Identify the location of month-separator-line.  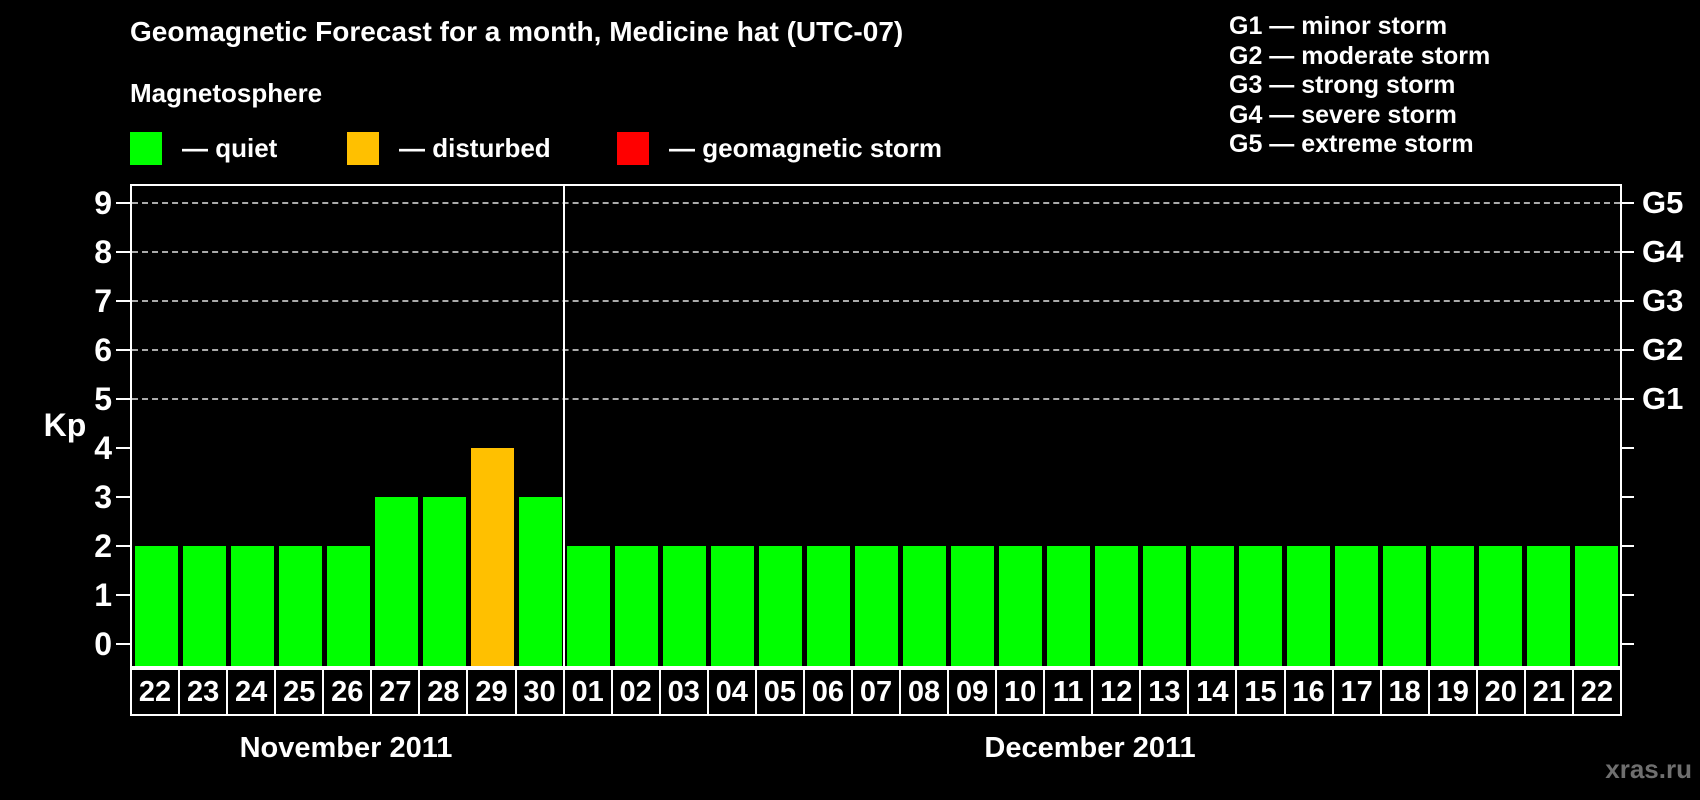
(564, 426).